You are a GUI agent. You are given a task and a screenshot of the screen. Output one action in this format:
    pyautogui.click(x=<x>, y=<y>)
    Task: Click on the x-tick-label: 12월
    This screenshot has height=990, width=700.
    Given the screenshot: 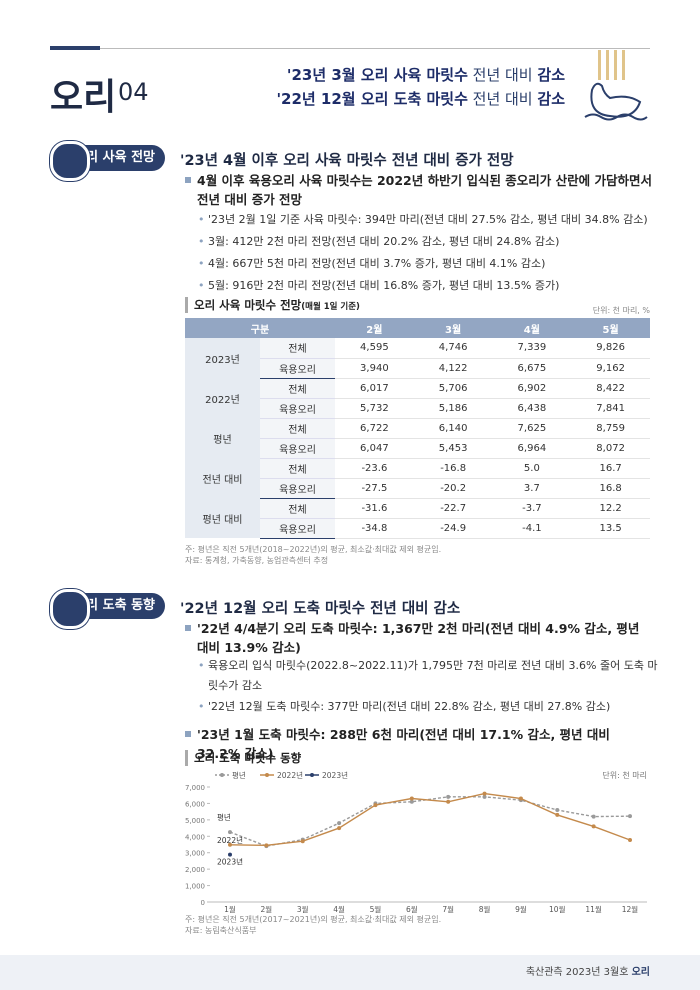 What is the action you would take?
    pyautogui.click(x=630, y=908)
    